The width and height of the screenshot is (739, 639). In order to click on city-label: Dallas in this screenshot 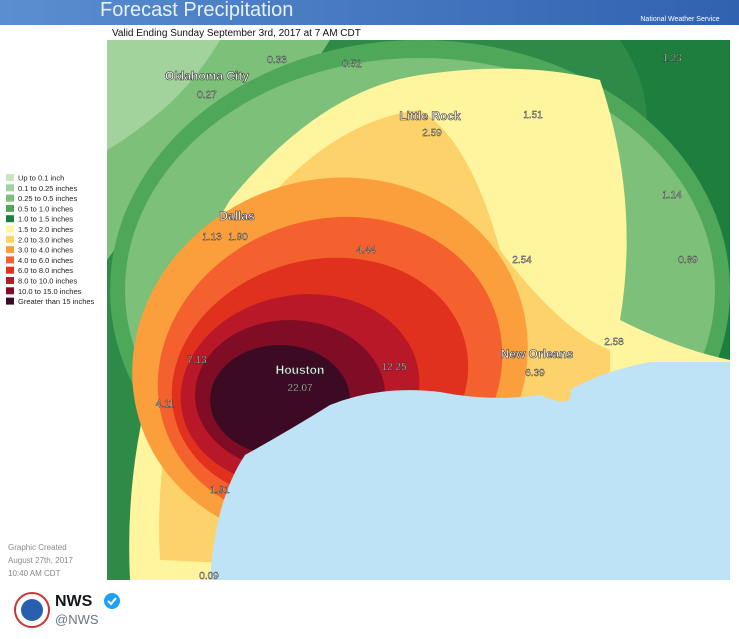, I will do `click(237, 216)`.